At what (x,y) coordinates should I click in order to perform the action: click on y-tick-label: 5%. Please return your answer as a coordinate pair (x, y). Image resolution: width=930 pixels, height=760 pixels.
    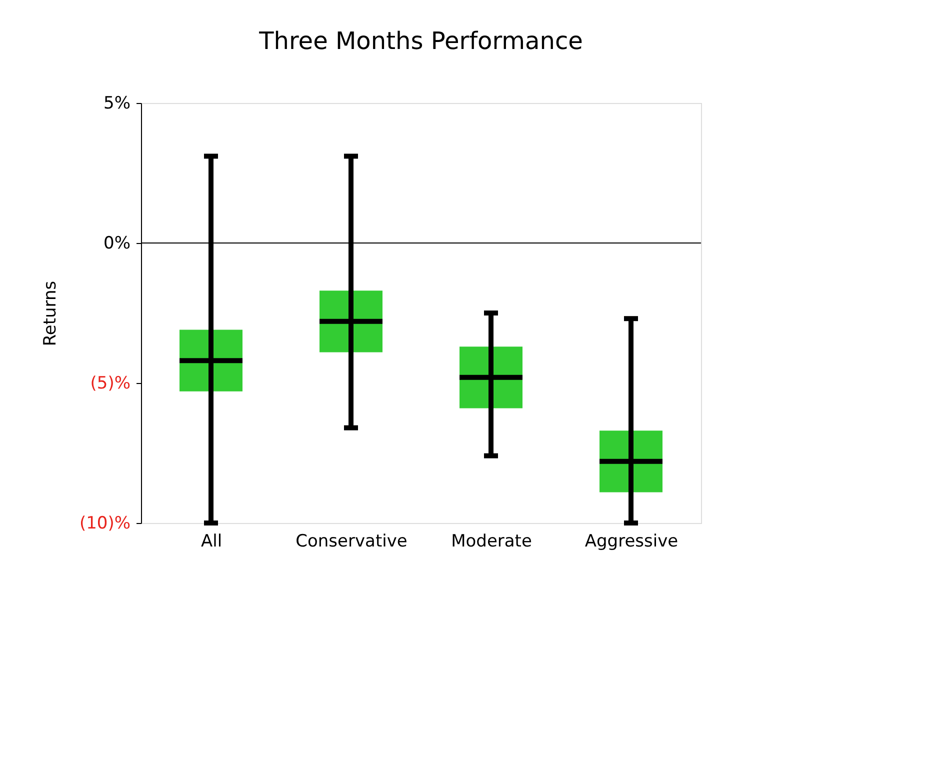
    Looking at the image, I should click on (117, 104).